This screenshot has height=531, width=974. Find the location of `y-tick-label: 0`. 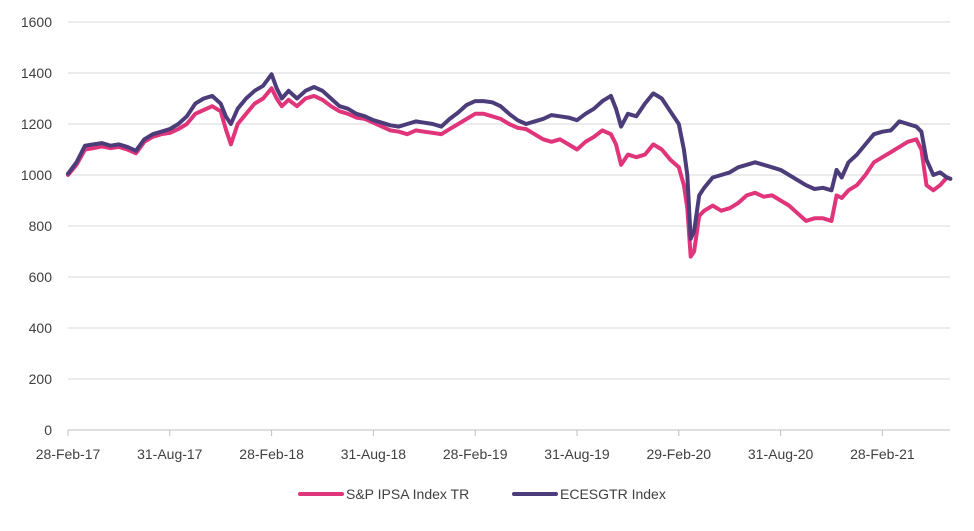

y-tick-label: 0 is located at coordinates (48, 430).